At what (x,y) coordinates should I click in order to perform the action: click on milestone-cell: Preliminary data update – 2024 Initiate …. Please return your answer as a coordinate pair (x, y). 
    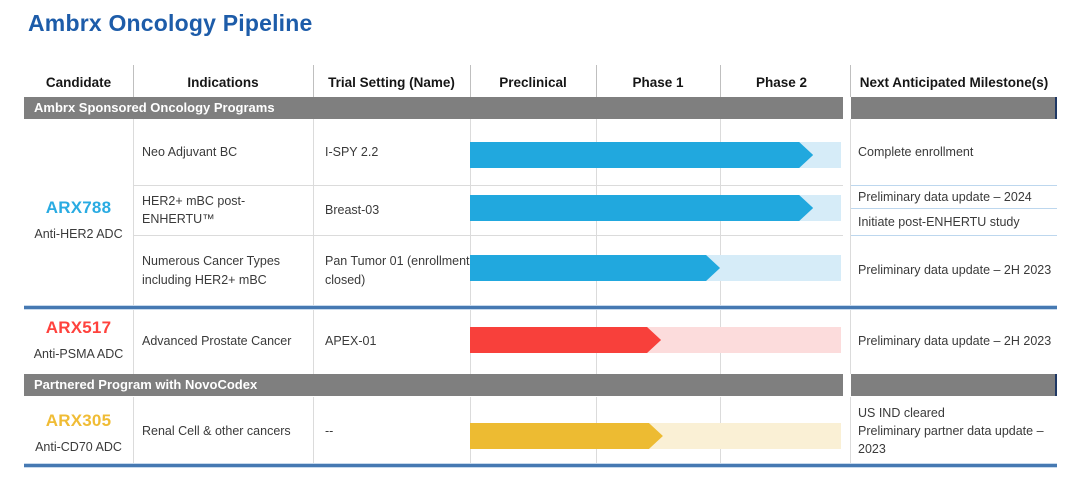
    Looking at the image, I should click on (956, 210).